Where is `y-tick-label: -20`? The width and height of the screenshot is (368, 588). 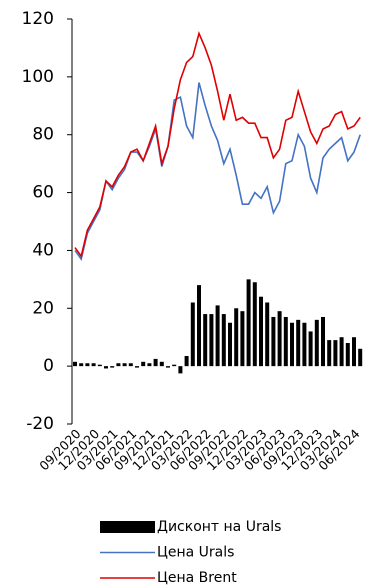 y-tick-label: -20 is located at coordinates (40, 424).